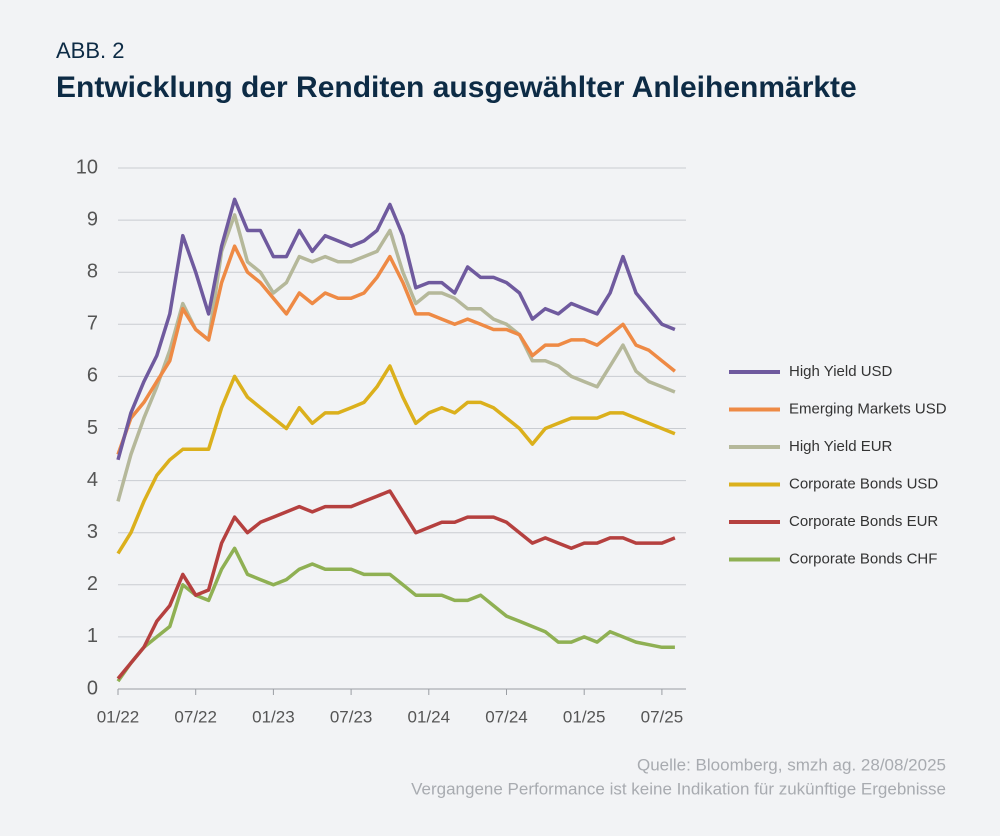 Image resolution: width=1000 pixels, height=836 pixels. I want to click on y-tick-label: 2, so click(92, 584).